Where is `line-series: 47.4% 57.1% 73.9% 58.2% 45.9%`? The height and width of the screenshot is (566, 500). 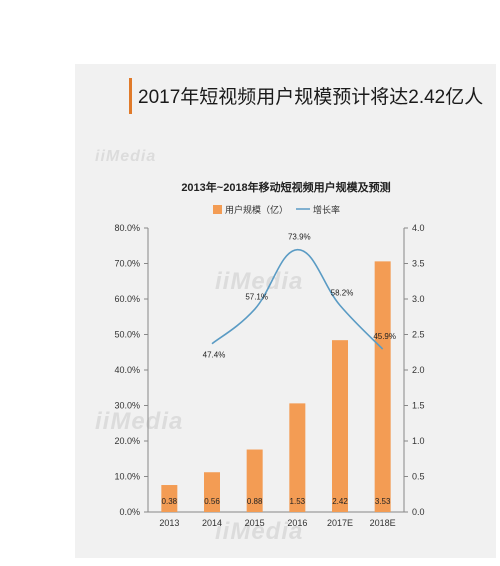
line-series: 47.4% 57.1% 73.9% 58.2% 45.9% is located at coordinates (299, 296).